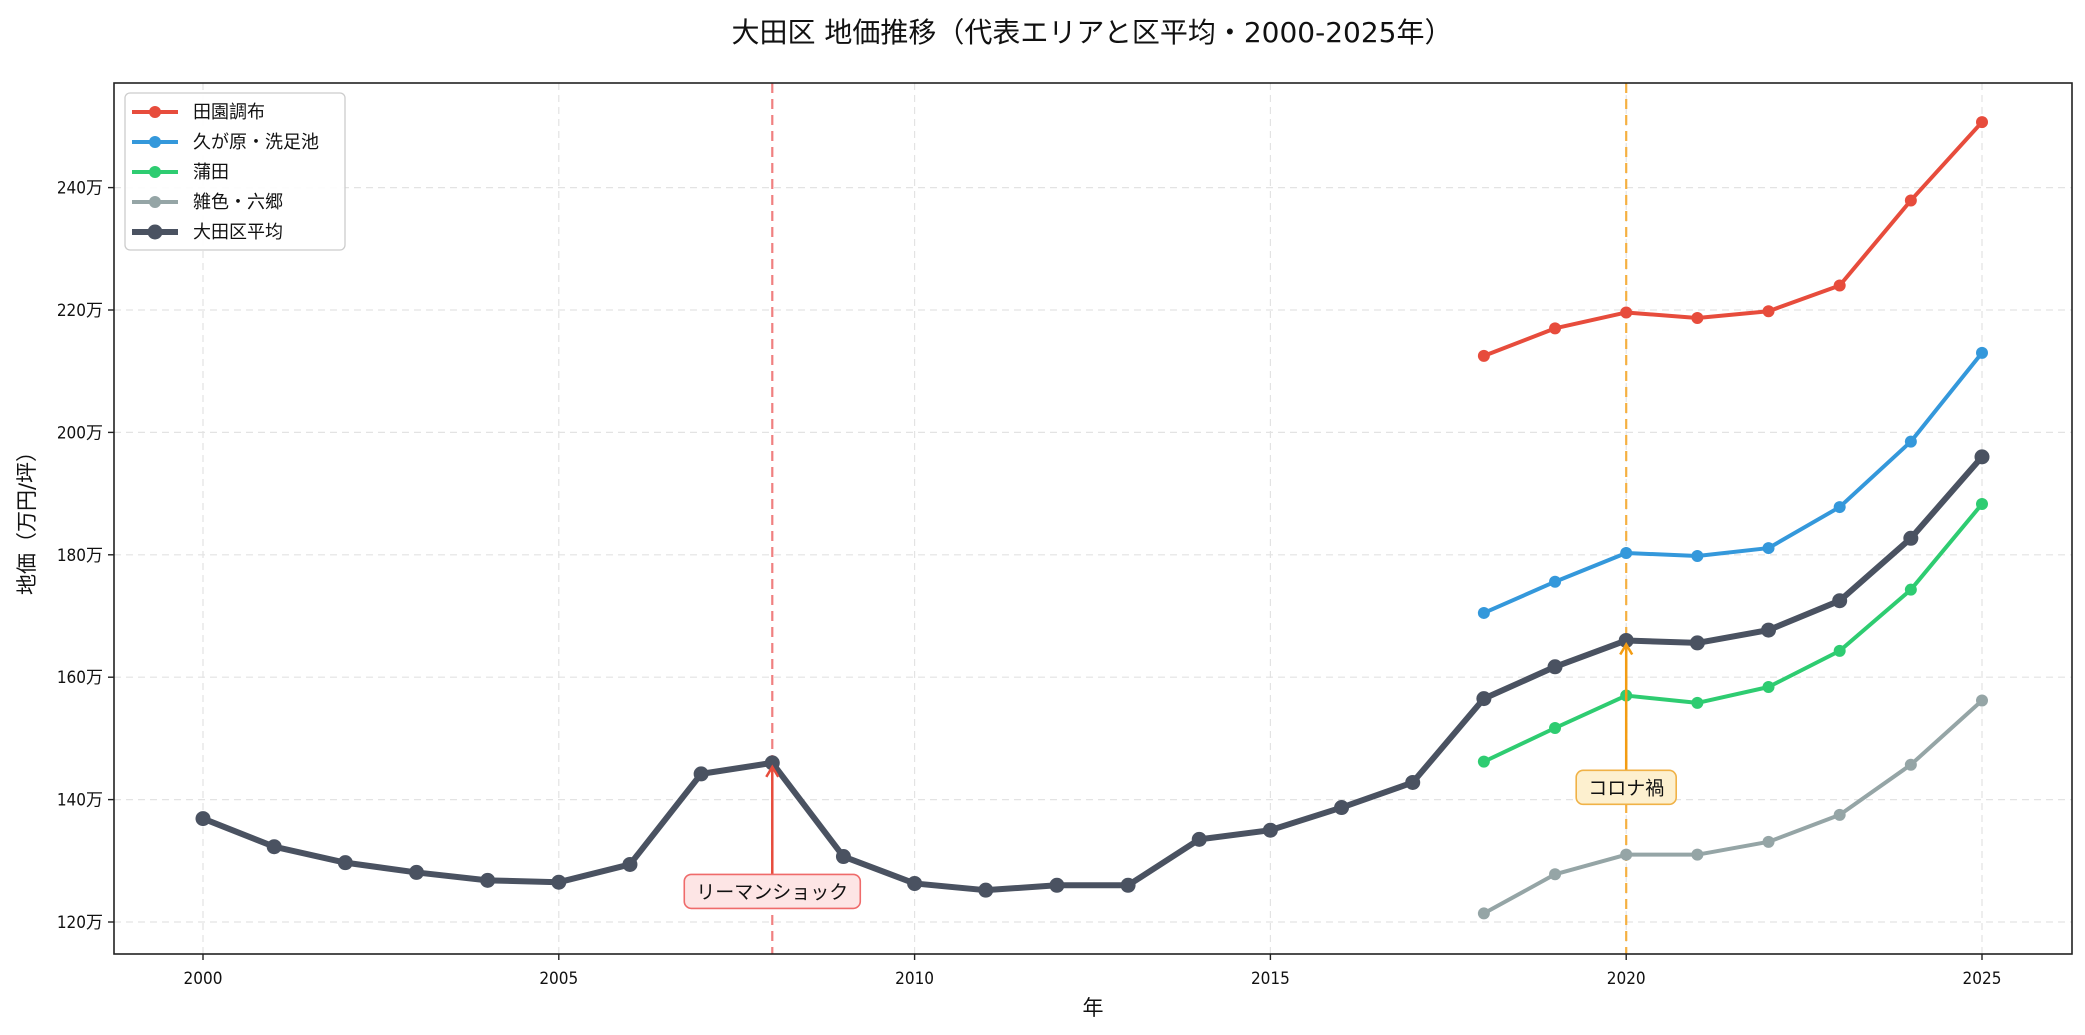 The height and width of the screenshot is (1035, 2085). What do you see at coordinates (80, 801) in the screenshot?
I see `y-tick-label: 140万` at bounding box center [80, 801].